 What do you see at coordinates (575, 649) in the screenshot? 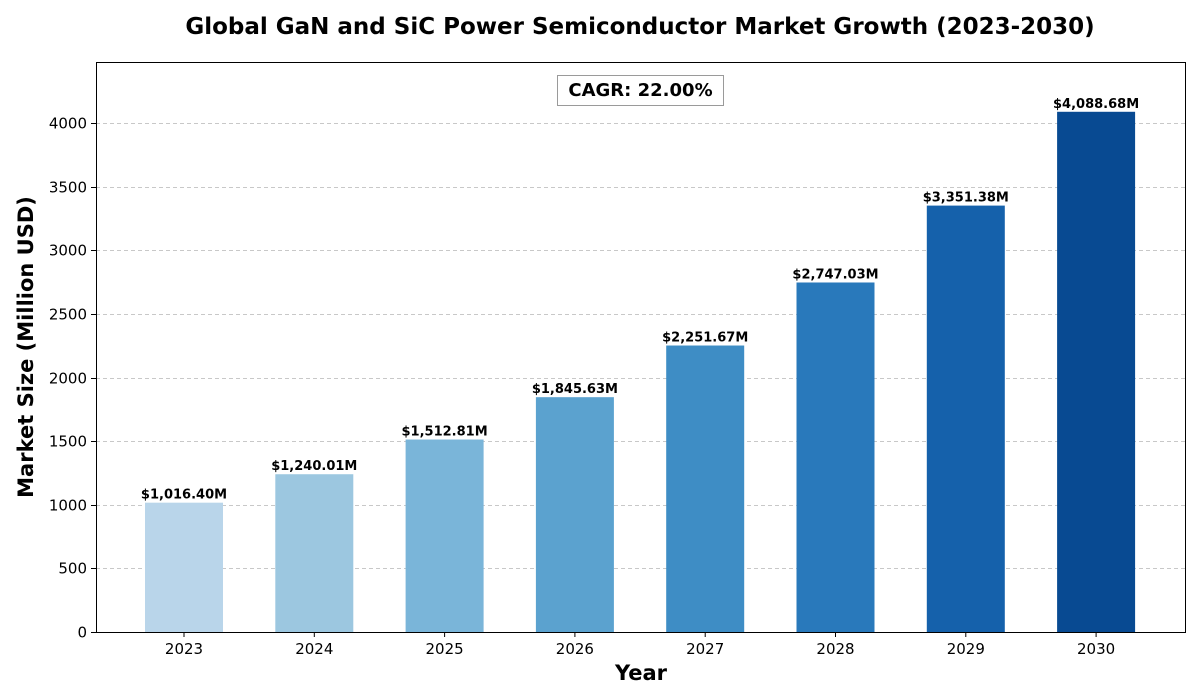
I see `x-tick-label: 2026` at bounding box center [575, 649].